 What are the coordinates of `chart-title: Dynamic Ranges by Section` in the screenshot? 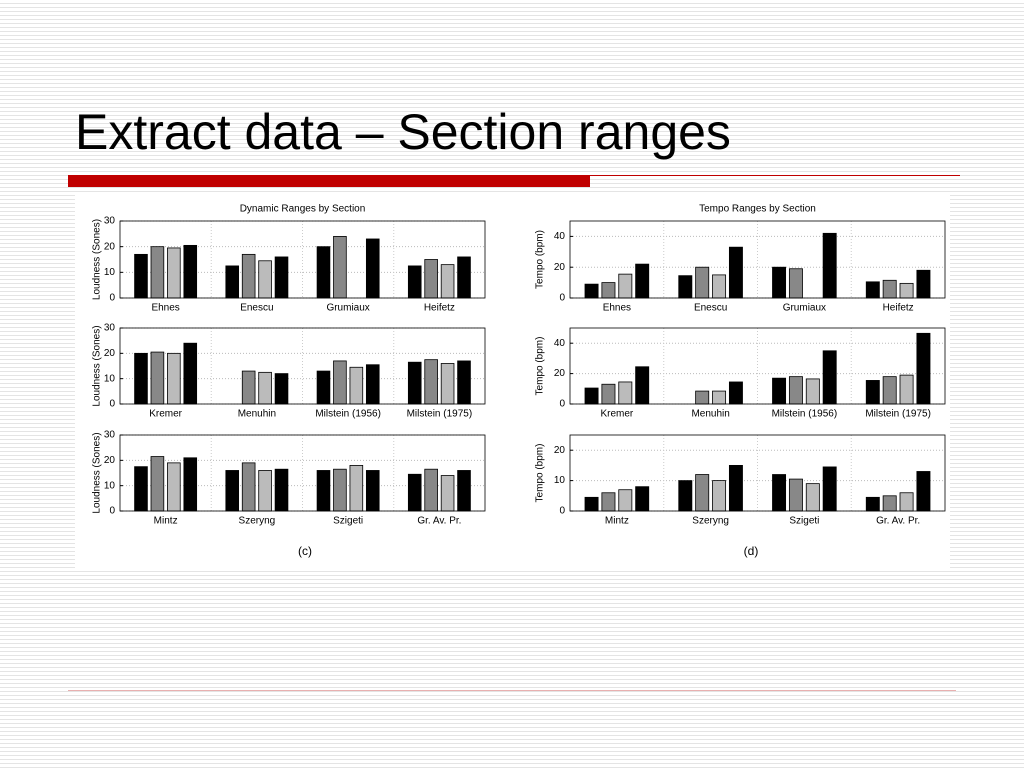 It's located at (303, 209).